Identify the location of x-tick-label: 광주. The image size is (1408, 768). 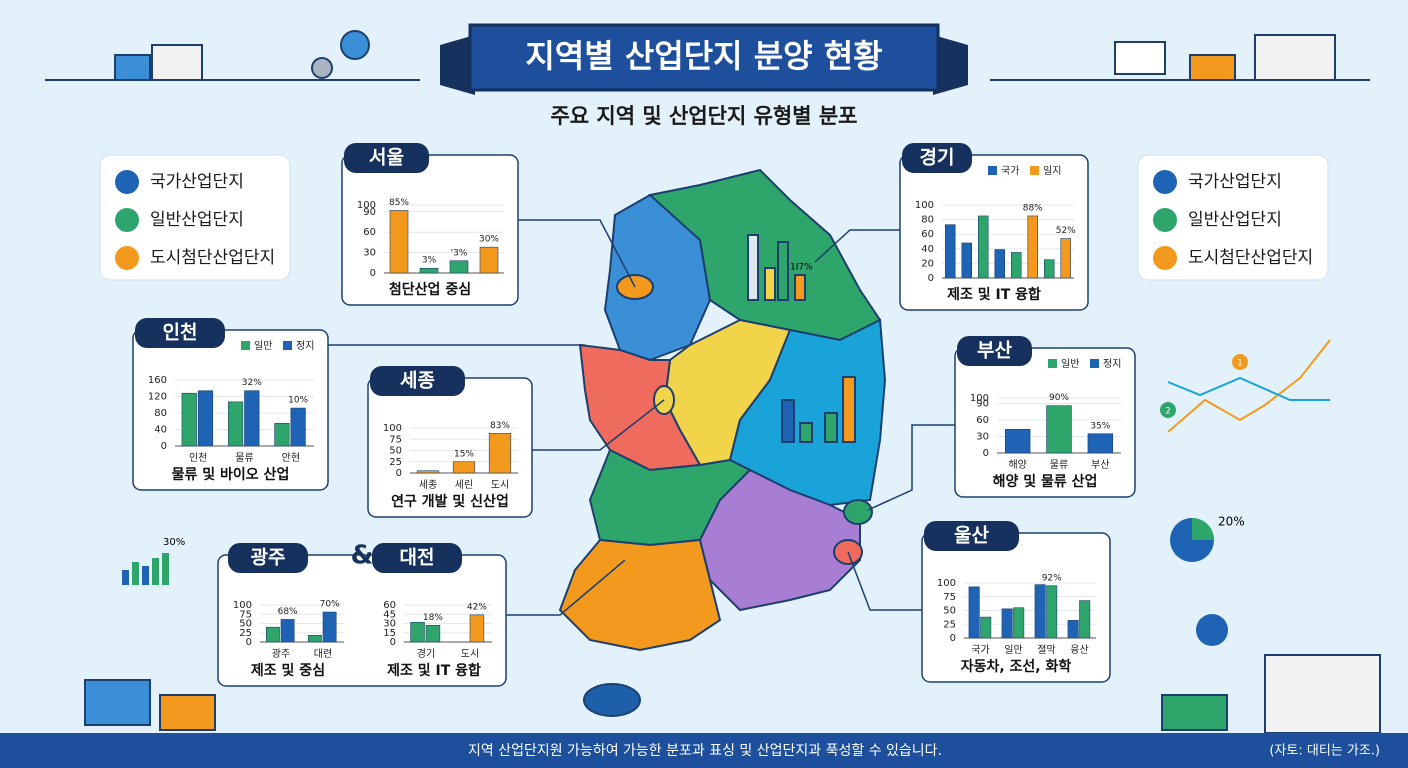
(281, 654).